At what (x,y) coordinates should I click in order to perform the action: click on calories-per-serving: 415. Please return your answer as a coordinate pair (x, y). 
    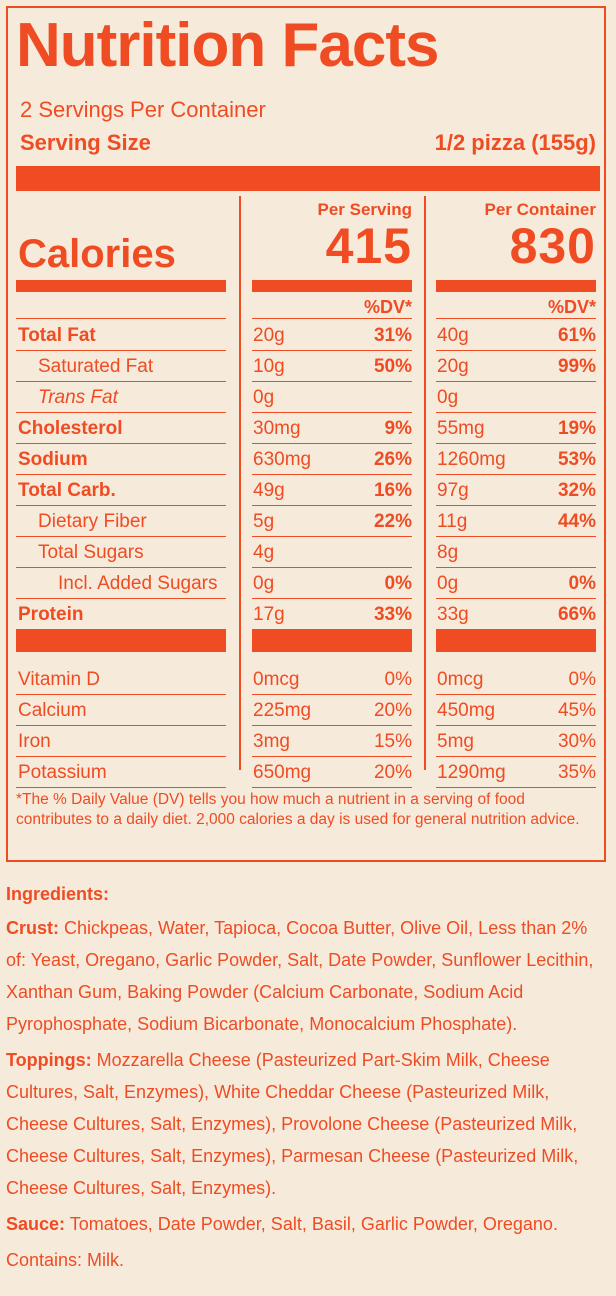
    Looking at the image, I should click on (368, 246).